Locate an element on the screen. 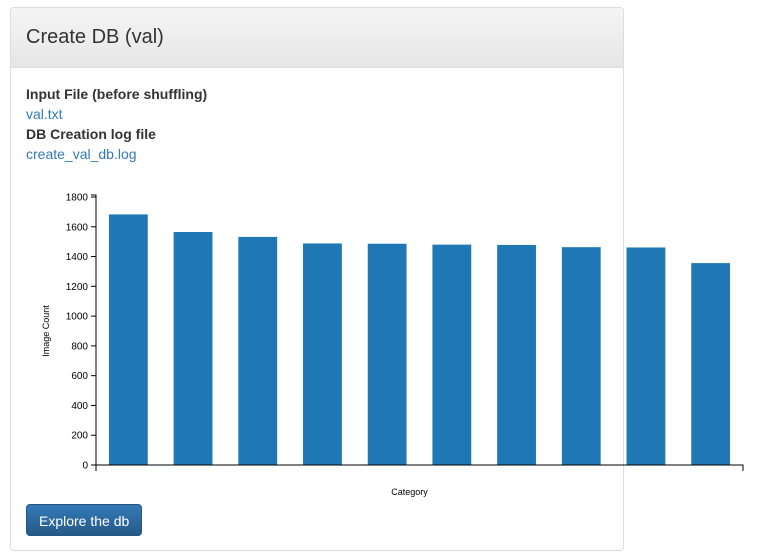 The height and width of the screenshot is (559, 769). x-axis-line is located at coordinates (419, 467).